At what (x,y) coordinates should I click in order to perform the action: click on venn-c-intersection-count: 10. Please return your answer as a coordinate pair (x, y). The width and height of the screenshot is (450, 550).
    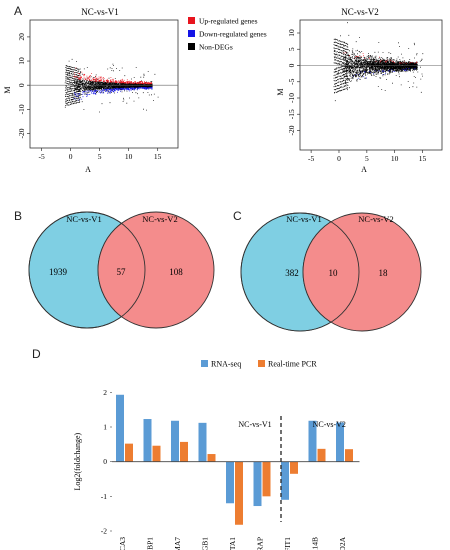
    Looking at the image, I should click on (334, 273).